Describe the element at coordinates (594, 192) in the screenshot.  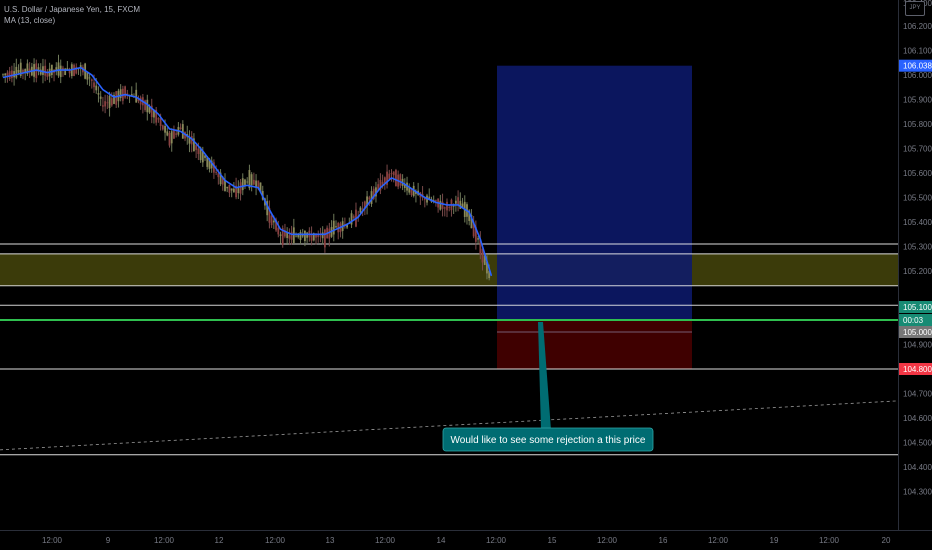
I see `profit-zone` at that location.